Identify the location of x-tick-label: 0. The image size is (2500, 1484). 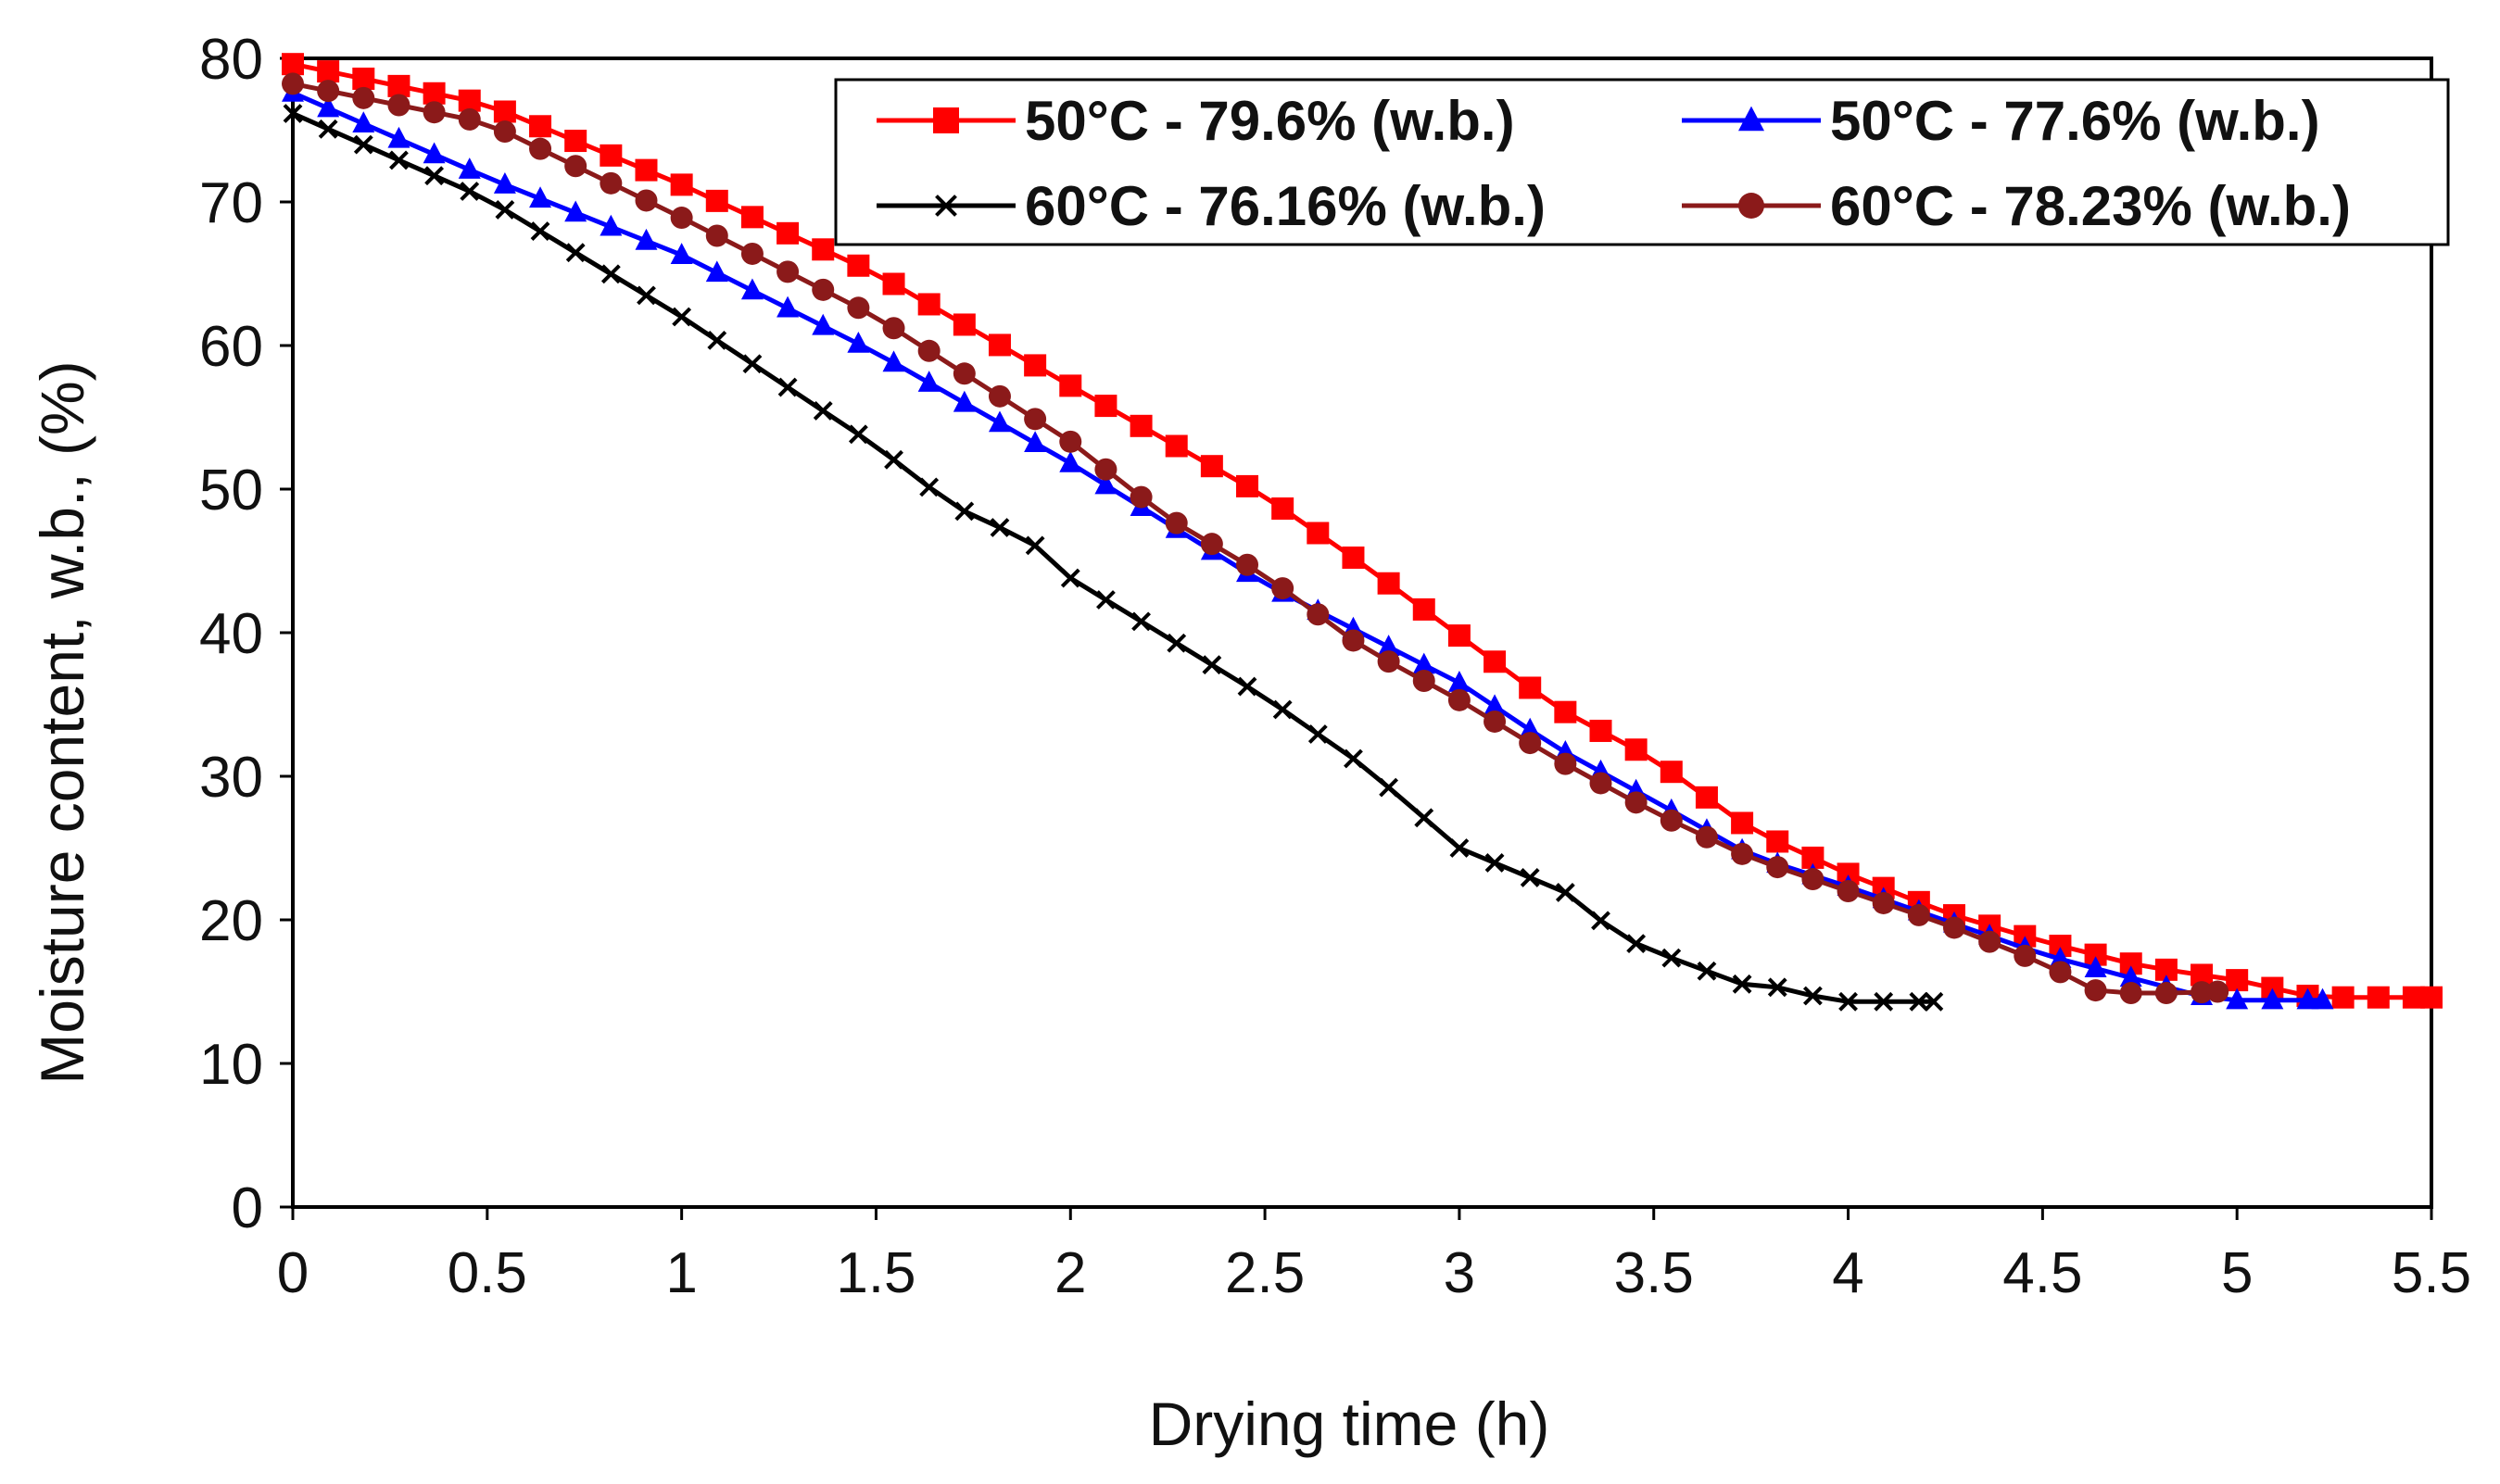
(293, 1273).